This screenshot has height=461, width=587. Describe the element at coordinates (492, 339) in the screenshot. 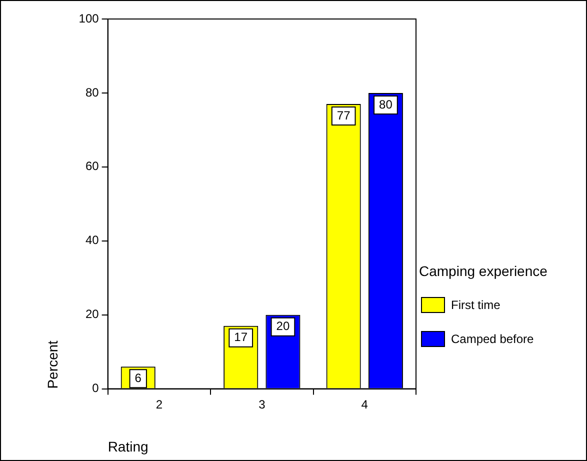

I see `legend-label: Camped before` at that location.